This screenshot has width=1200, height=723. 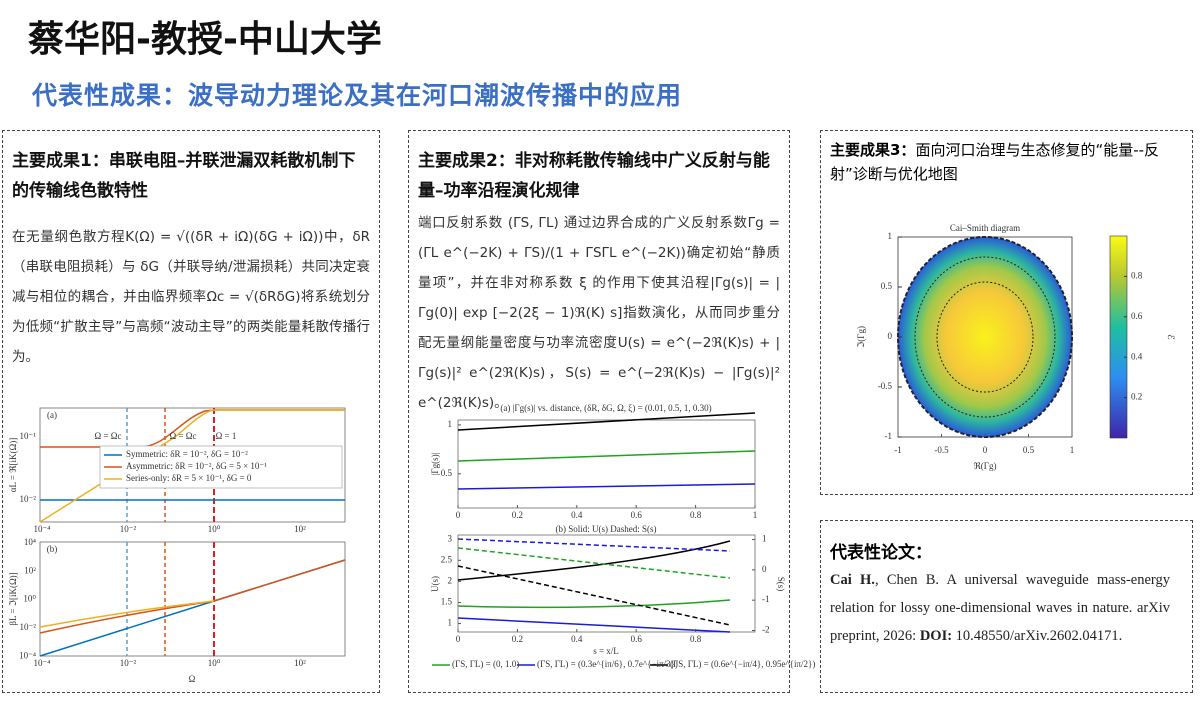 What do you see at coordinates (192, 679) in the screenshot?
I see `label: Ω` at bounding box center [192, 679].